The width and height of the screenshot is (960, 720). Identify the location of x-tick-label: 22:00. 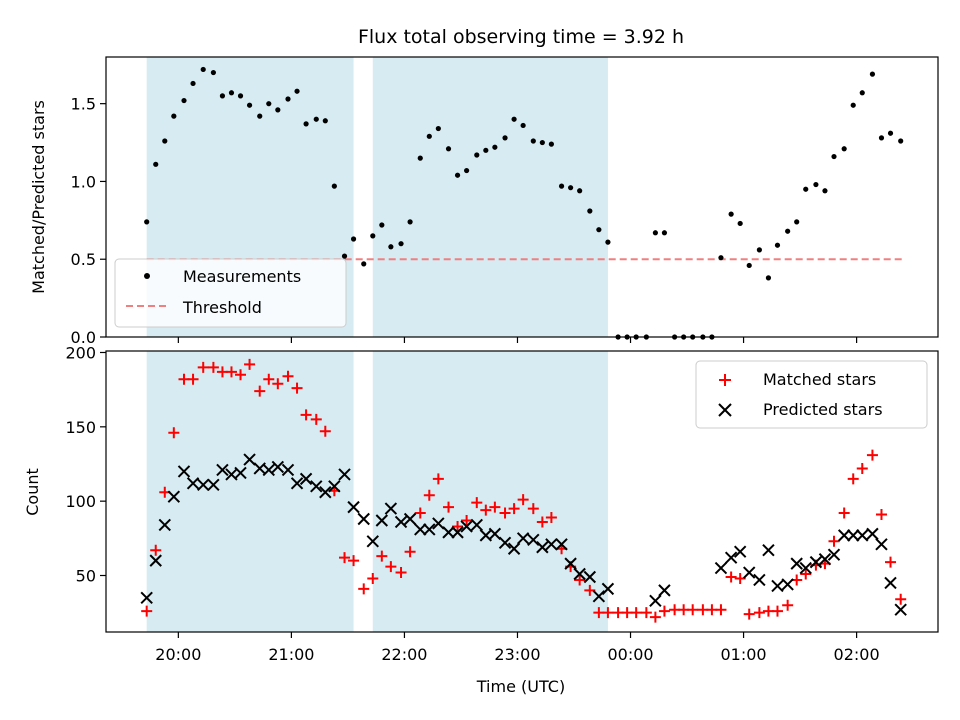
(404, 654).